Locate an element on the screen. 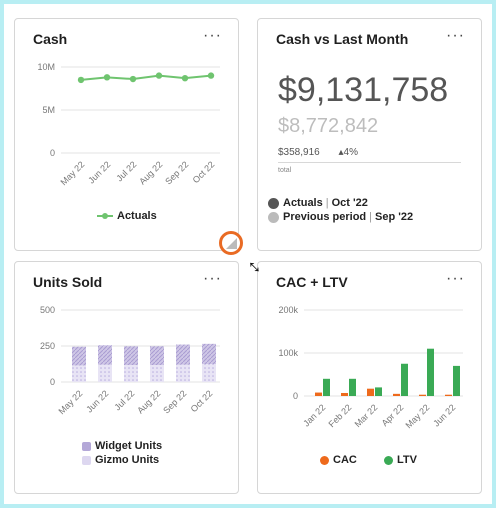 The image size is (496, 508). previous-value: $8,772,842 is located at coordinates (328, 126).